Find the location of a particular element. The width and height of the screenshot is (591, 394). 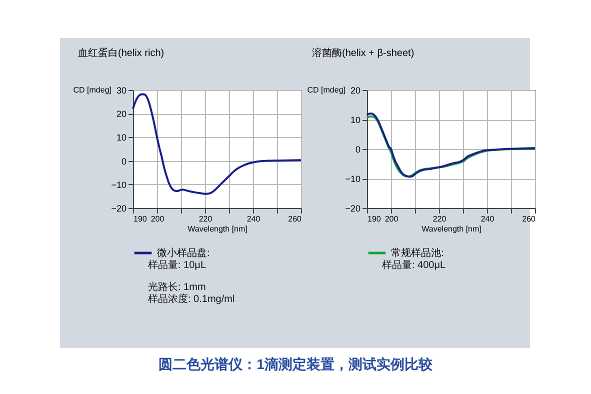

line-series is located at coordinates (217, 144).